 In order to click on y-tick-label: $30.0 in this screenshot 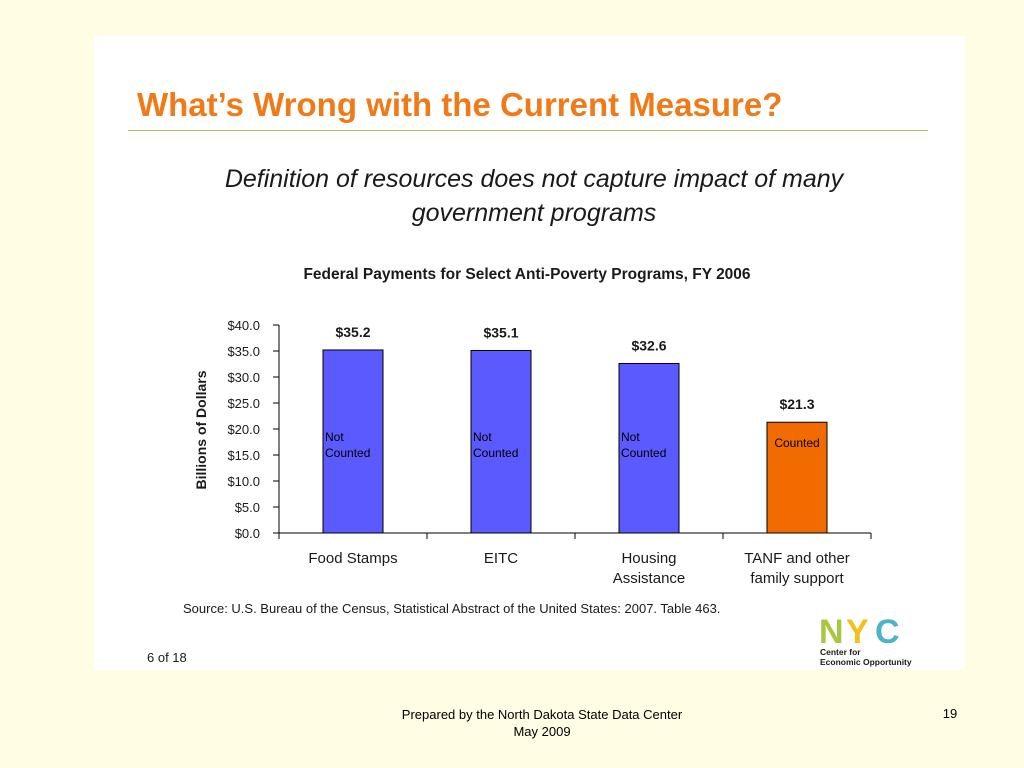, I will do `click(243, 377)`.